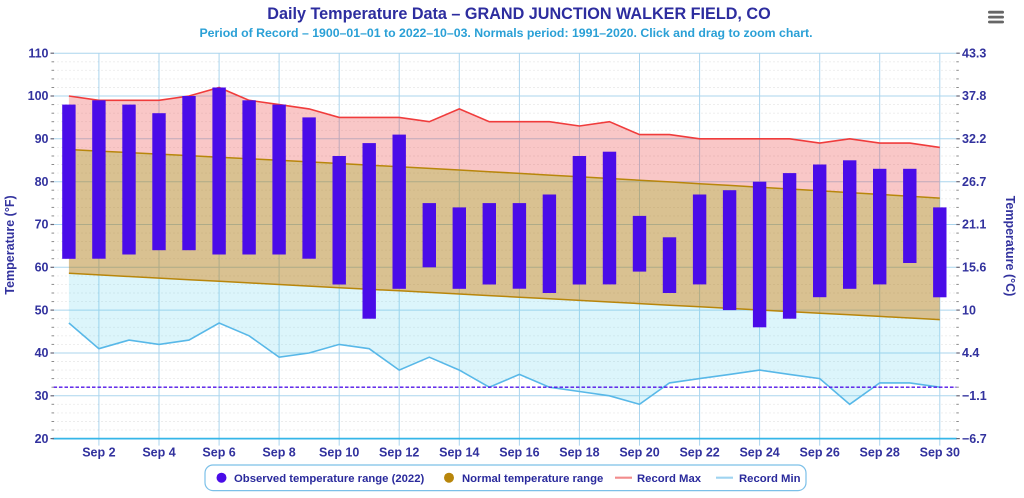  What do you see at coordinates (940, 453) in the screenshot?
I see `svg-text: Sep 30` at bounding box center [940, 453].